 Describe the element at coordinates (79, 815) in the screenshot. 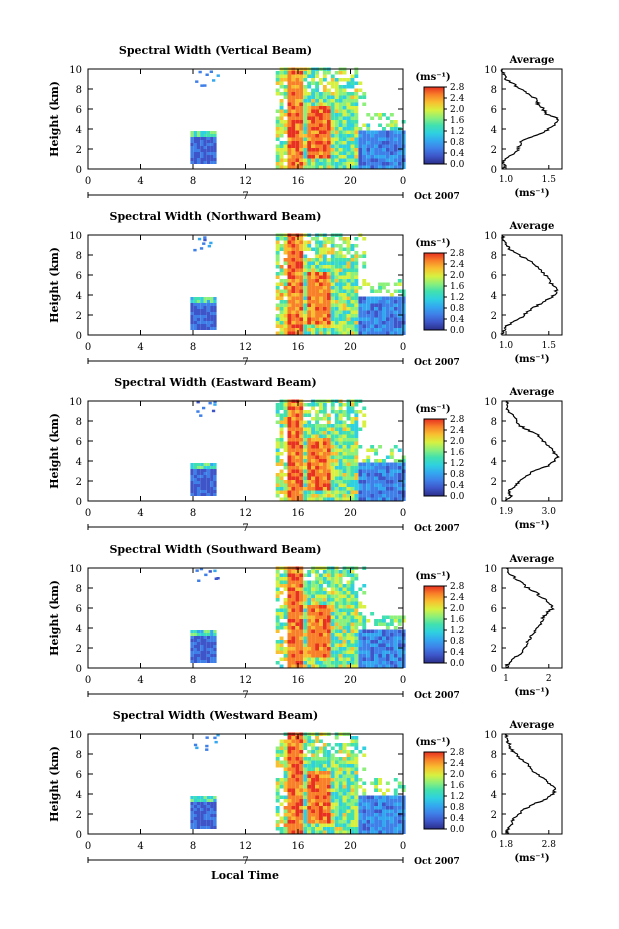

I see `y-tick-label: 2` at that location.